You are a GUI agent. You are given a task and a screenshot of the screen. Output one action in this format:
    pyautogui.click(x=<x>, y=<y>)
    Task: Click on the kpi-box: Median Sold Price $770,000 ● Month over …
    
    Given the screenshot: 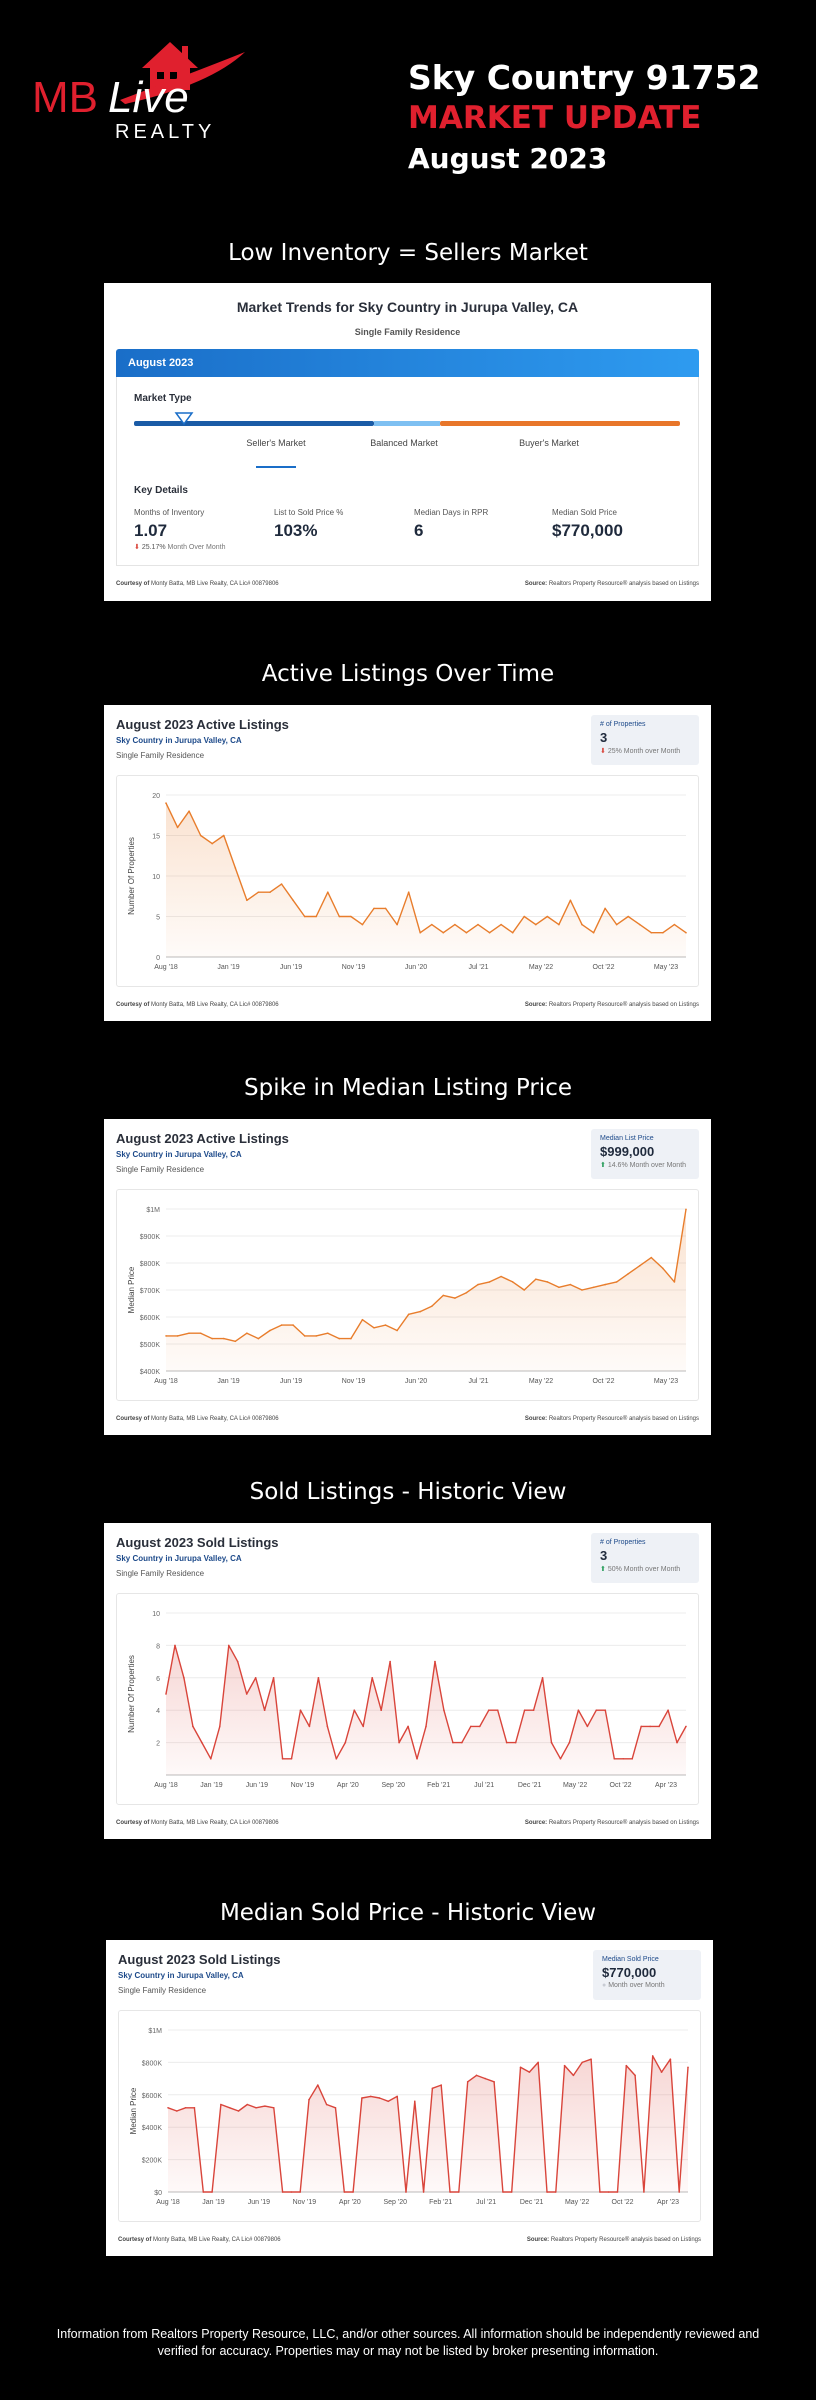 What is the action you would take?
    pyautogui.click(x=647, y=1975)
    